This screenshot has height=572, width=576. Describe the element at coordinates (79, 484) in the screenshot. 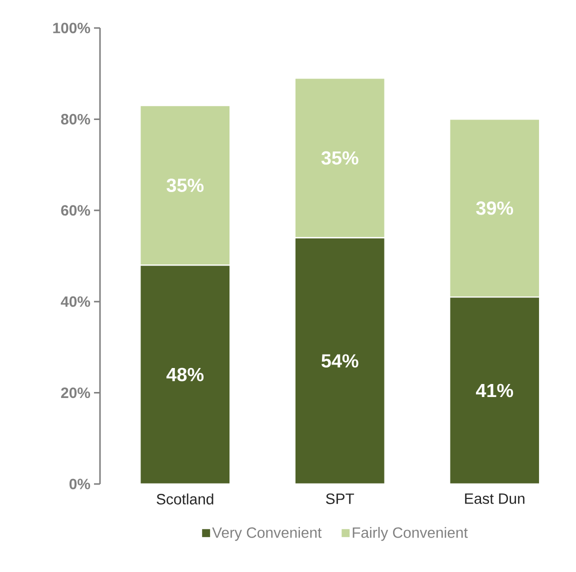

I see `y-tick-label: 0%` at that location.